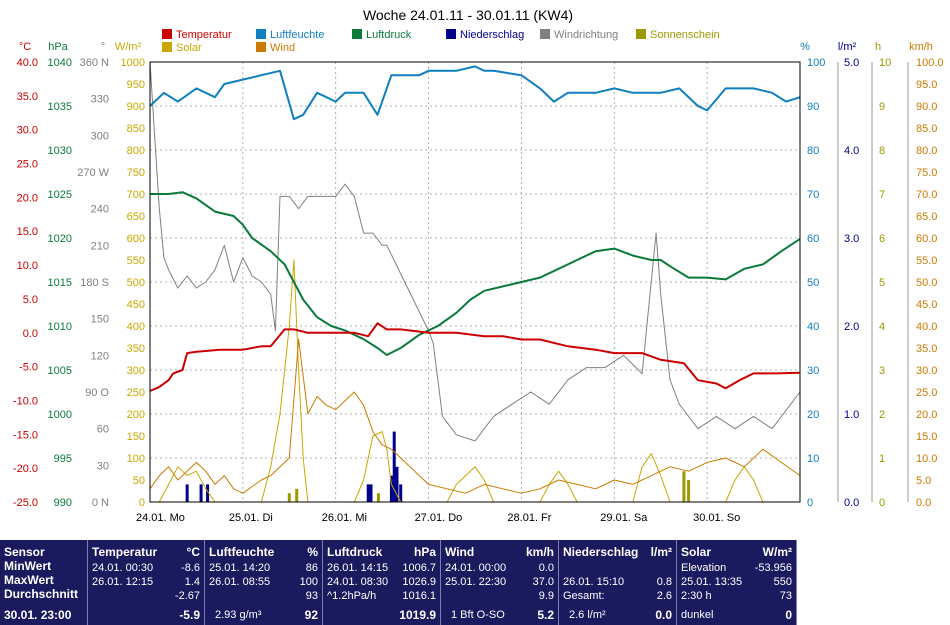 Image resolution: width=950 pixels, height=625 pixels. I want to click on solar-tick: 750, so click(136, 173).